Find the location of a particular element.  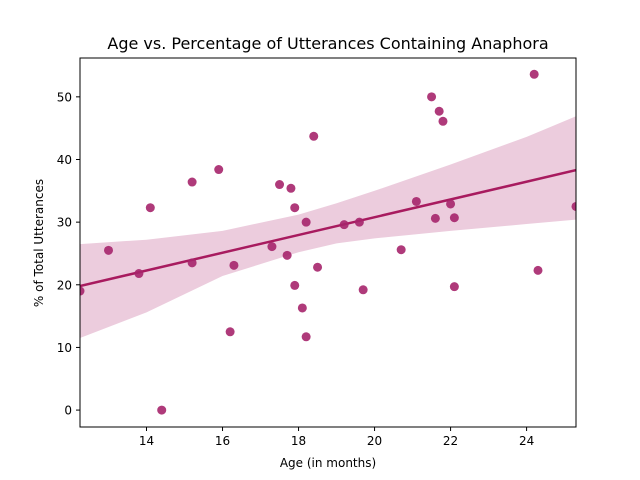

x-tick-label: 20 is located at coordinates (374, 441).